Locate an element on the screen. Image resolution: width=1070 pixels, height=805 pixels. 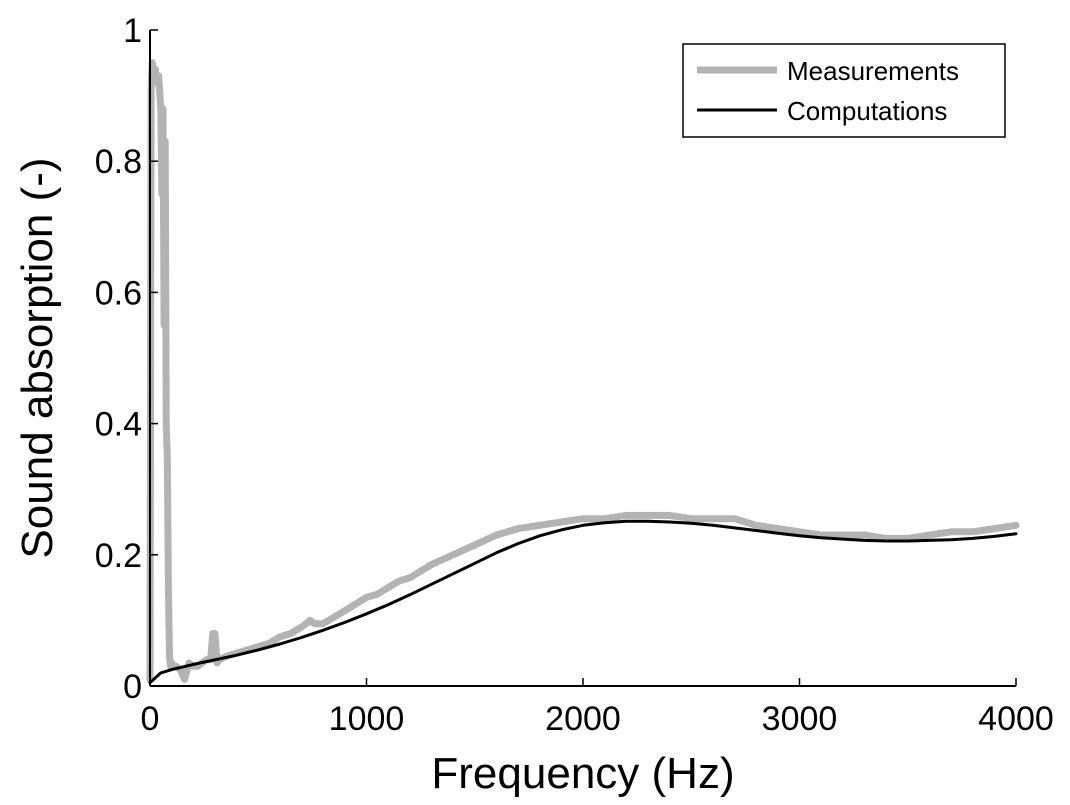
x-tick-label: 1000 is located at coordinates (367, 719).